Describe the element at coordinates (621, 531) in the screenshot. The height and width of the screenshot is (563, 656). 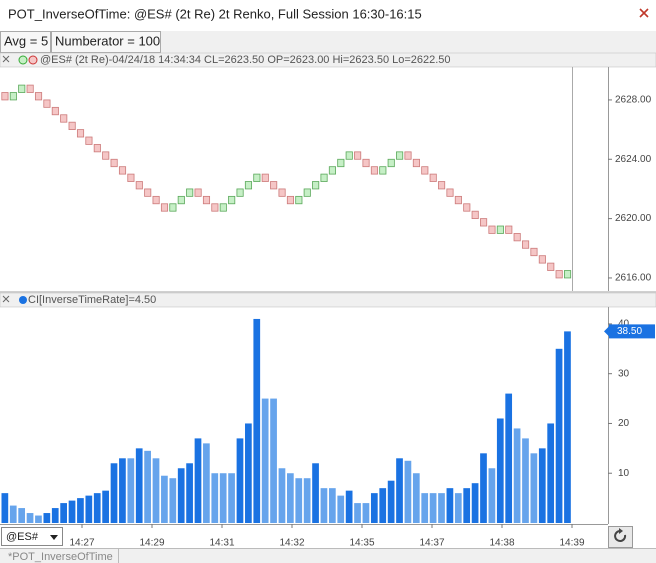
I see `reload-arrow` at that location.